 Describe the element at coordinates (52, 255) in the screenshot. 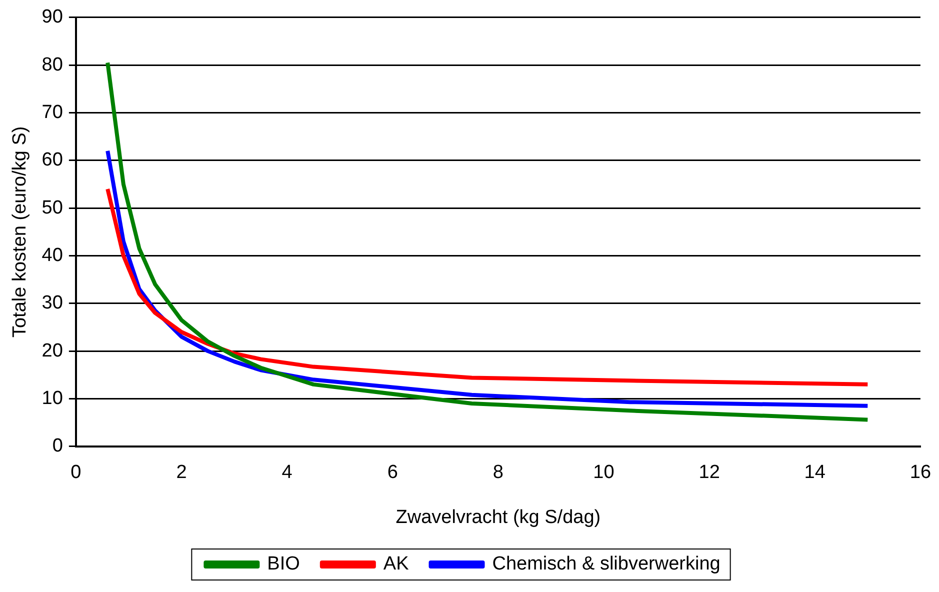

I see `y-tick-label: 40` at that location.